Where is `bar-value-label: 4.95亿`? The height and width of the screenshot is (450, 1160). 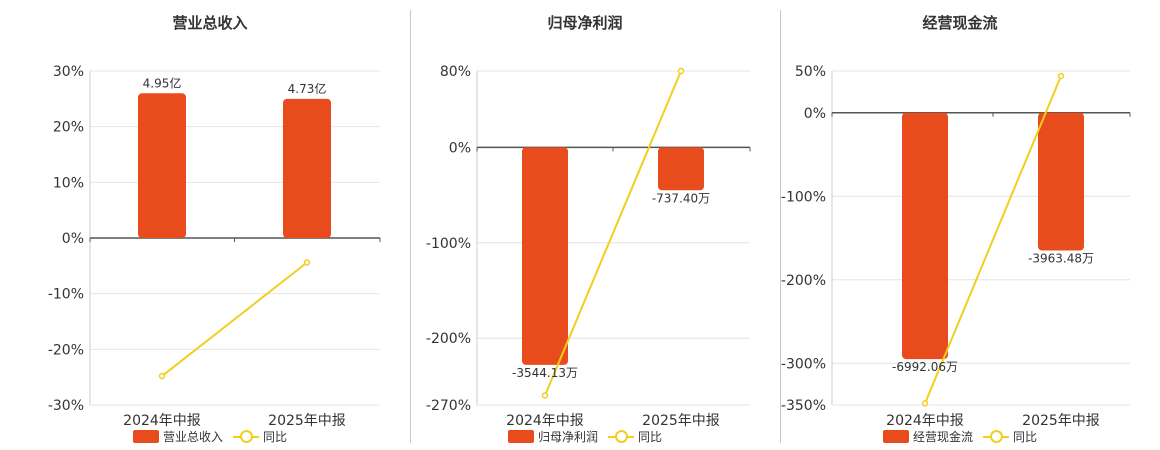
bar-value-label: 4.95亿 is located at coordinates (162, 82).